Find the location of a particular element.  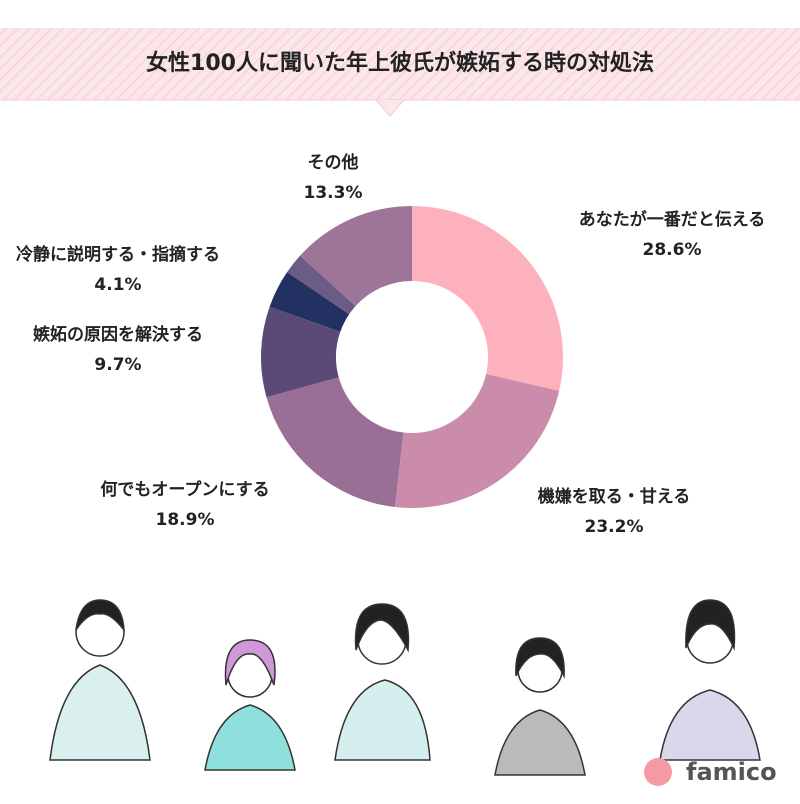

title-banner is located at coordinates (400, 72).